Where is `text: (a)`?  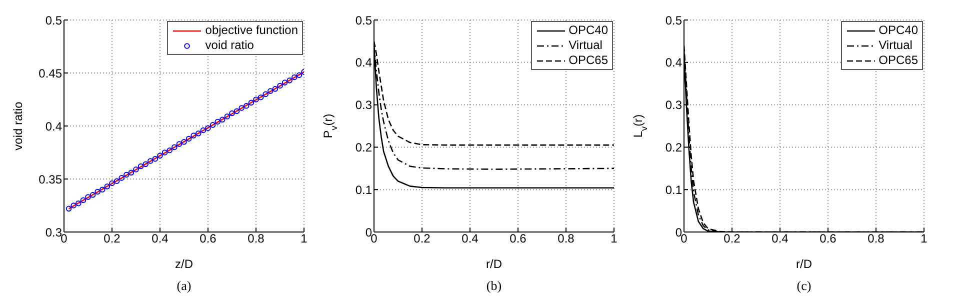
text: (a) is located at coordinates (184, 286).